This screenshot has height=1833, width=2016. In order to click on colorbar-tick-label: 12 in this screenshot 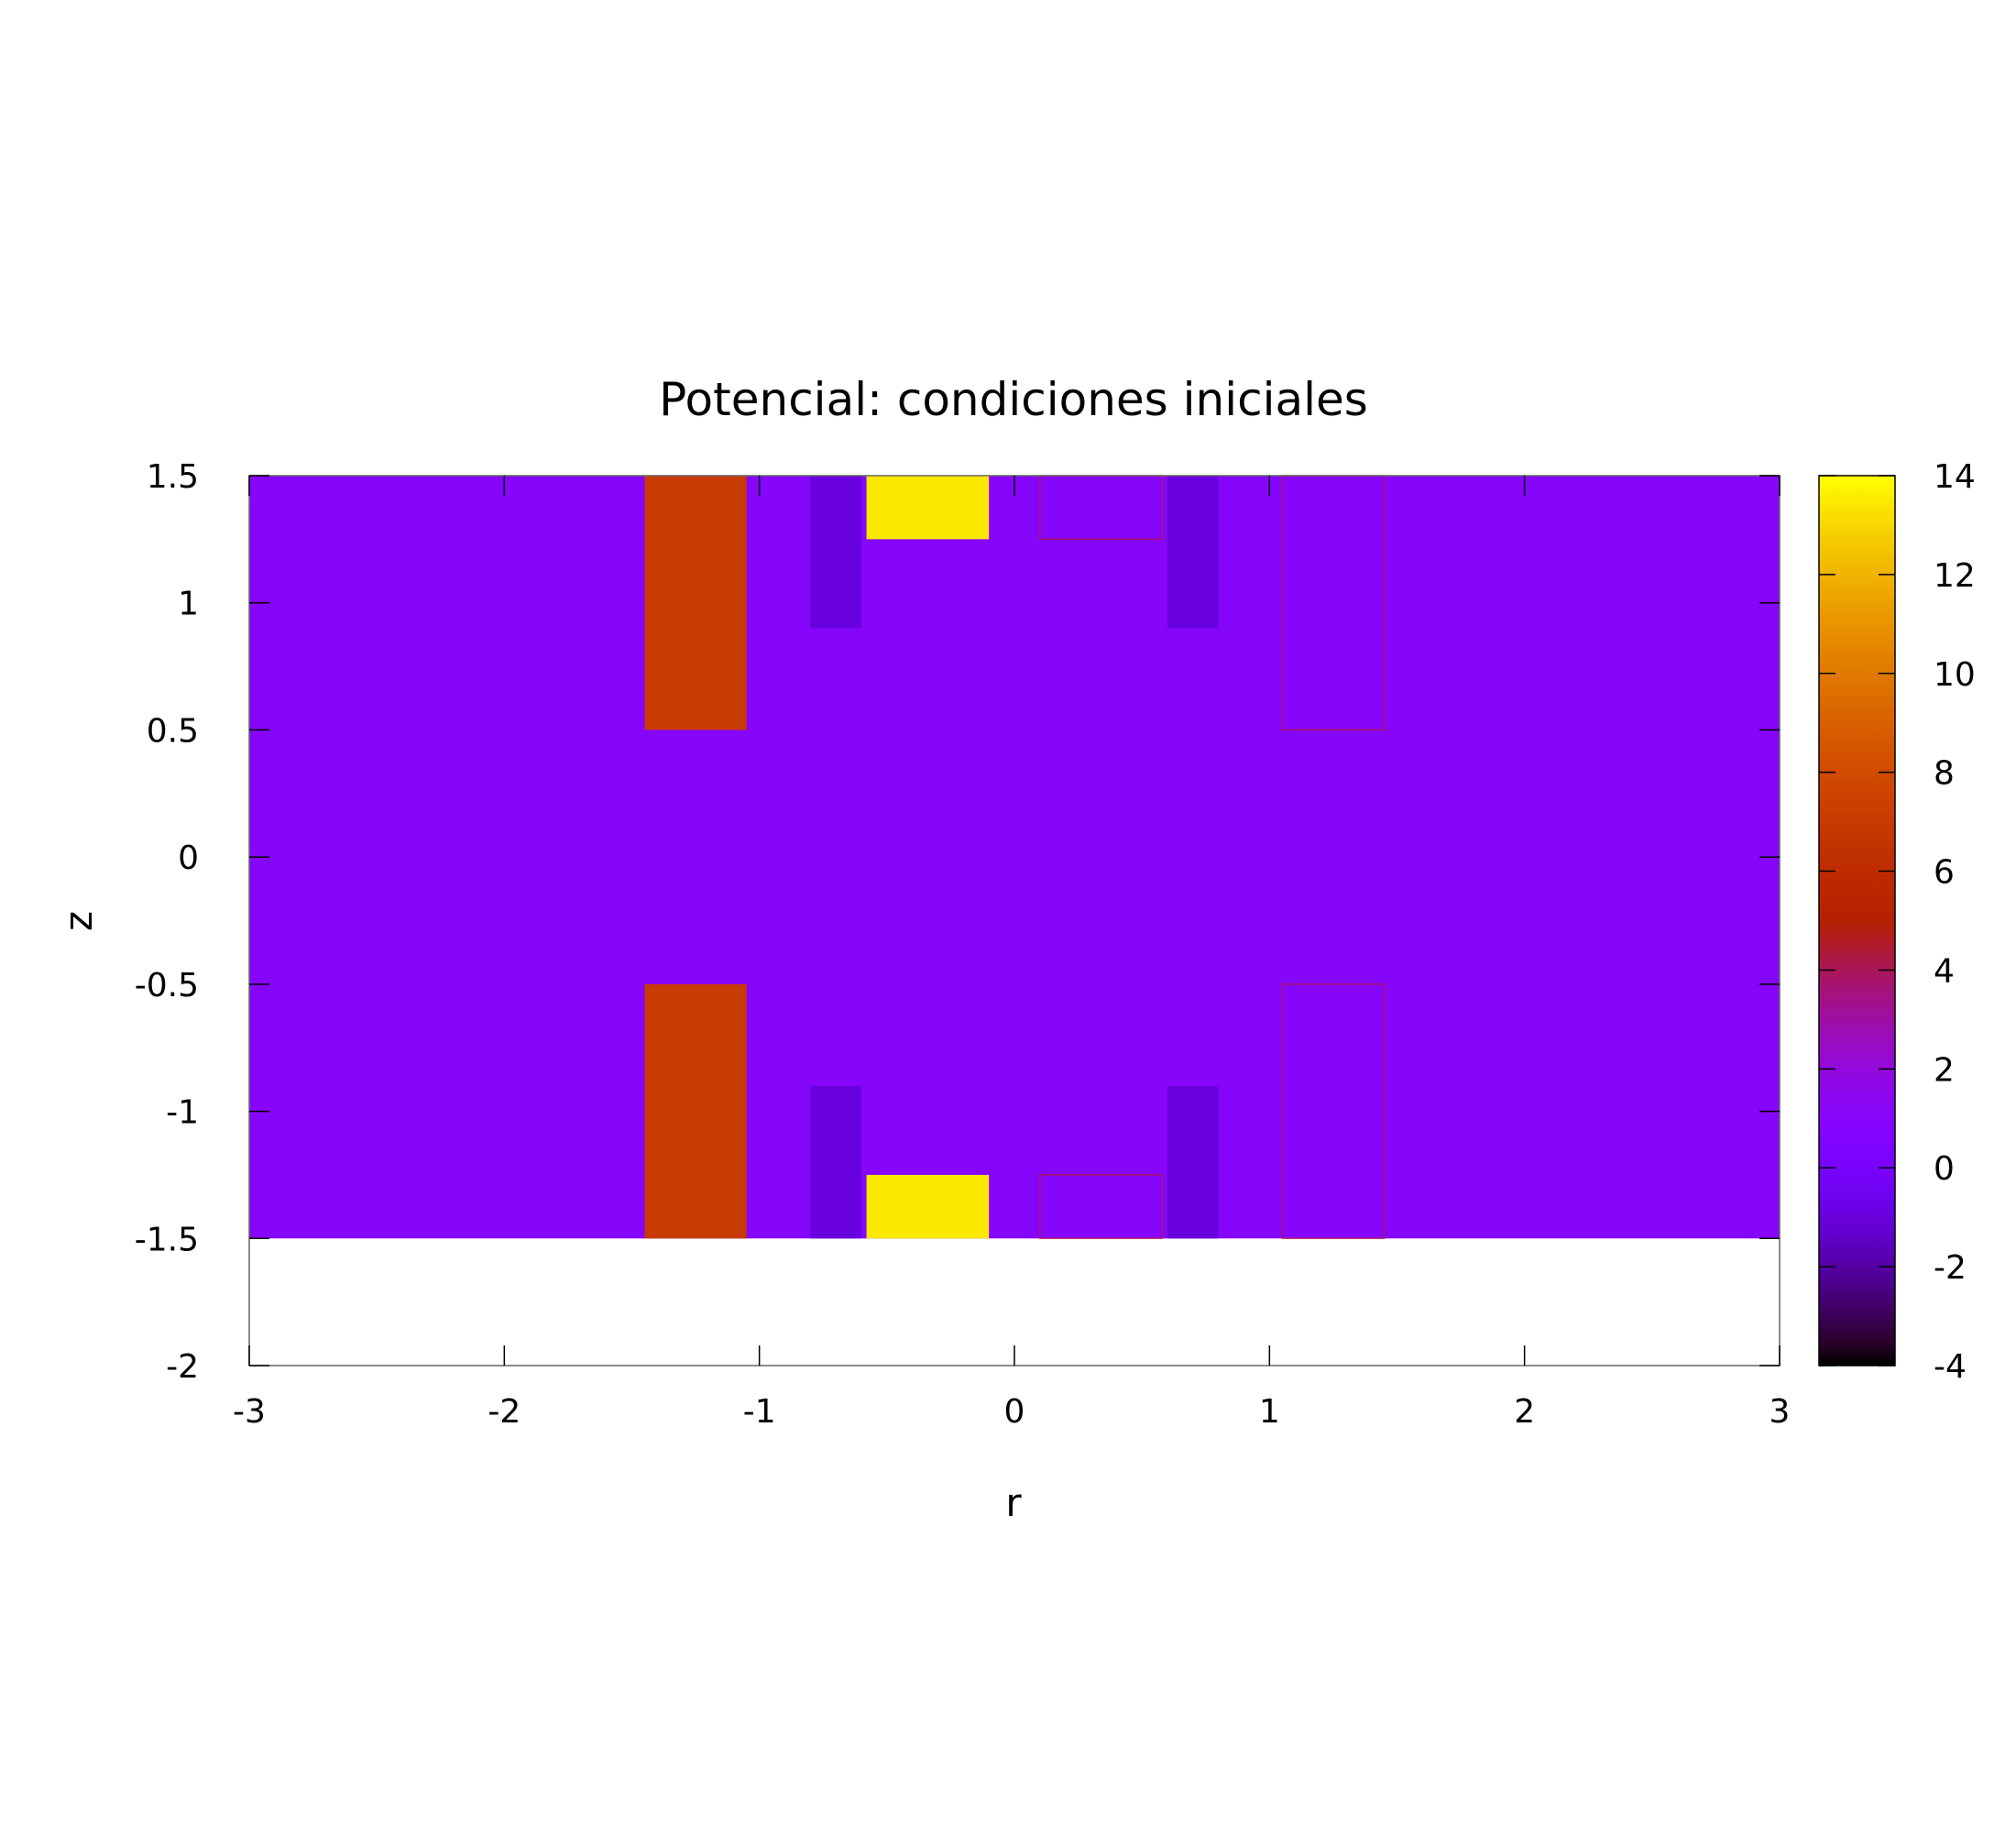, I will do `click(1955, 576)`.